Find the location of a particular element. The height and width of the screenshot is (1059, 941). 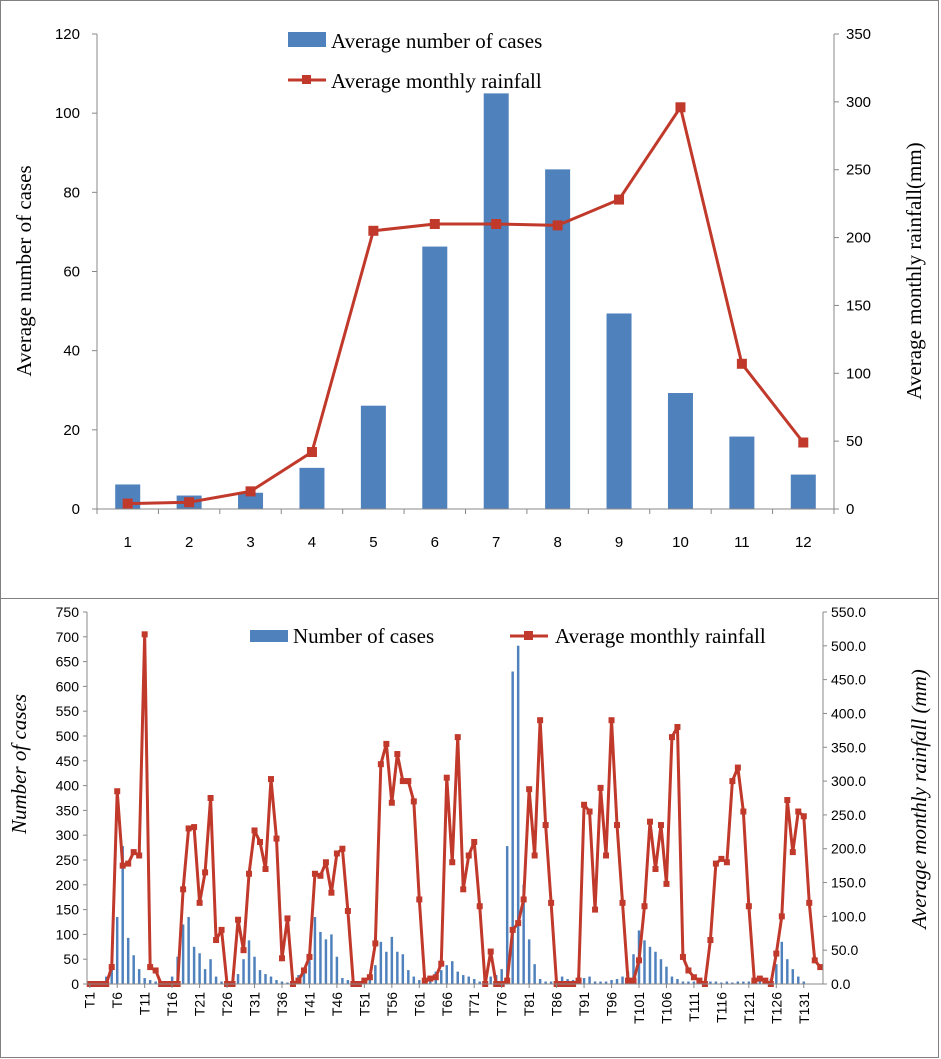

y-tick-label: 450 is located at coordinates (68, 761).